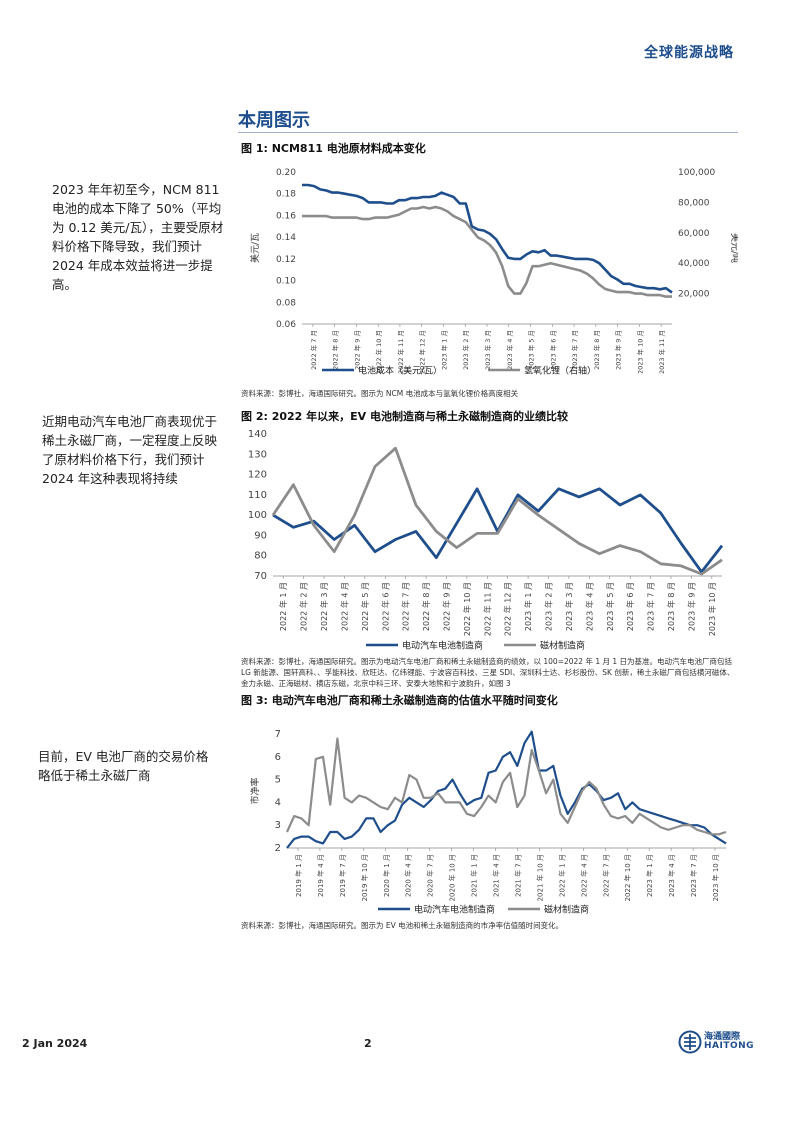 This screenshot has width=794, height=1122. I want to click on footer-date: 2 Jan 2024, so click(55, 1043).